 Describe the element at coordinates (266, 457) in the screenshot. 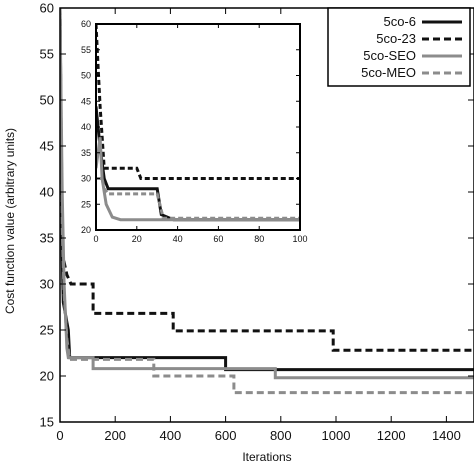

I see `x-axis-label: Iterations` at that location.